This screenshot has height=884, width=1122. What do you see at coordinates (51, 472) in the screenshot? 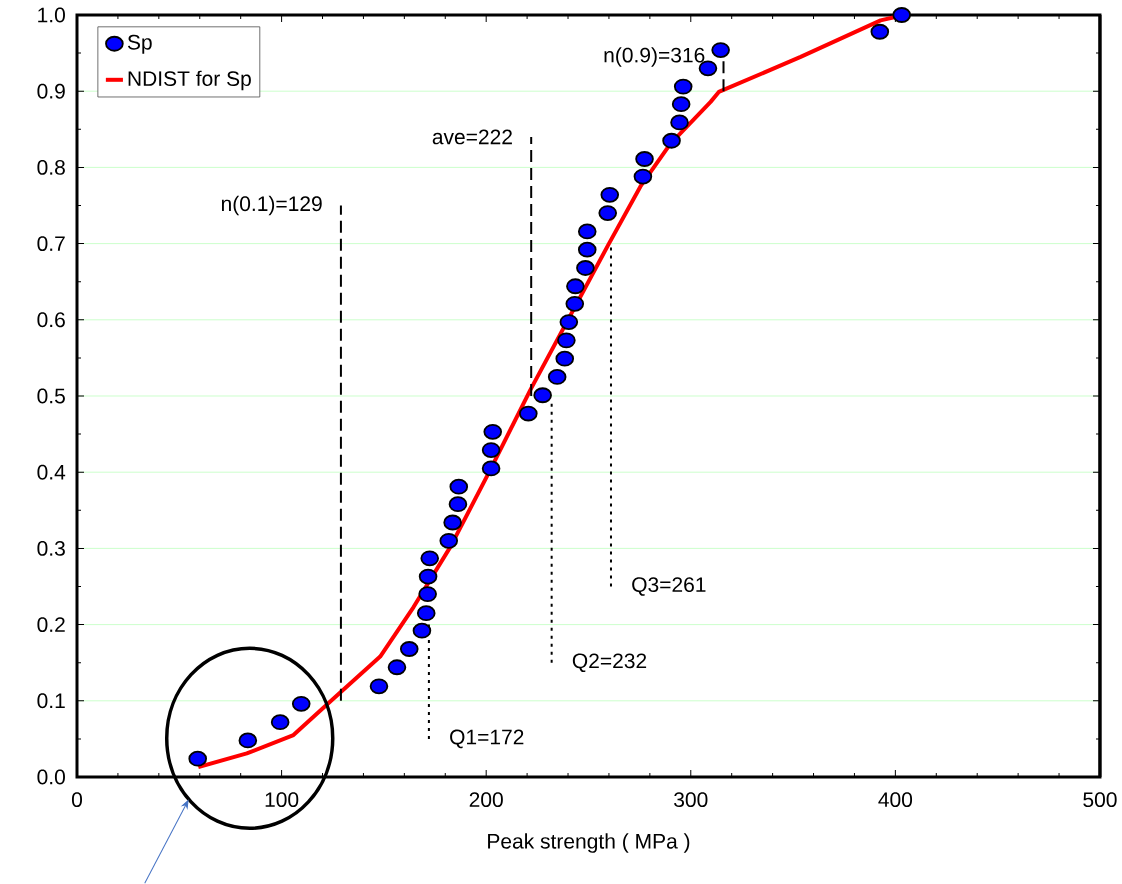
I see `y-tick-label: 0.4` at bounding box center [51, 472].